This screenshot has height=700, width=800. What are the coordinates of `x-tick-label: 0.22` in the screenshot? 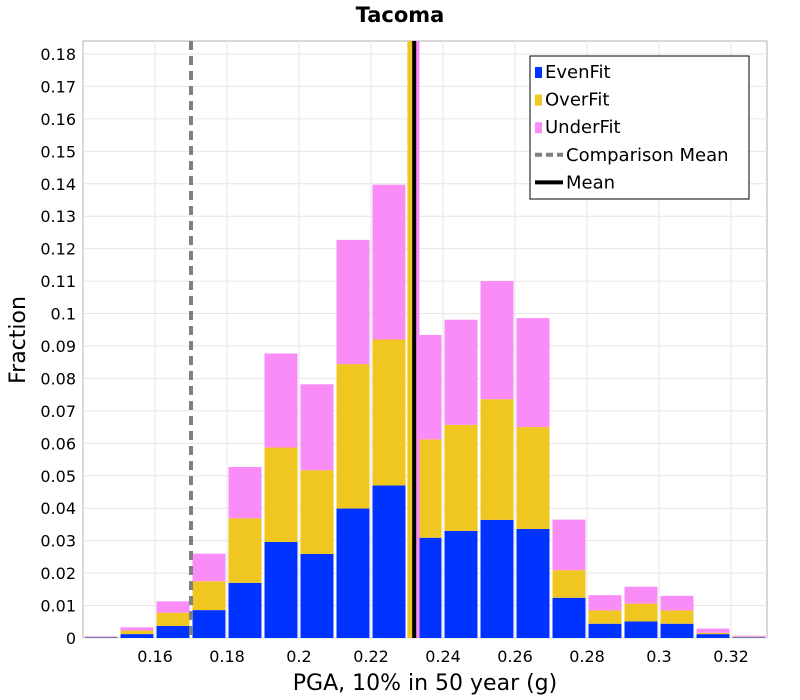 It's located at (371, 656).